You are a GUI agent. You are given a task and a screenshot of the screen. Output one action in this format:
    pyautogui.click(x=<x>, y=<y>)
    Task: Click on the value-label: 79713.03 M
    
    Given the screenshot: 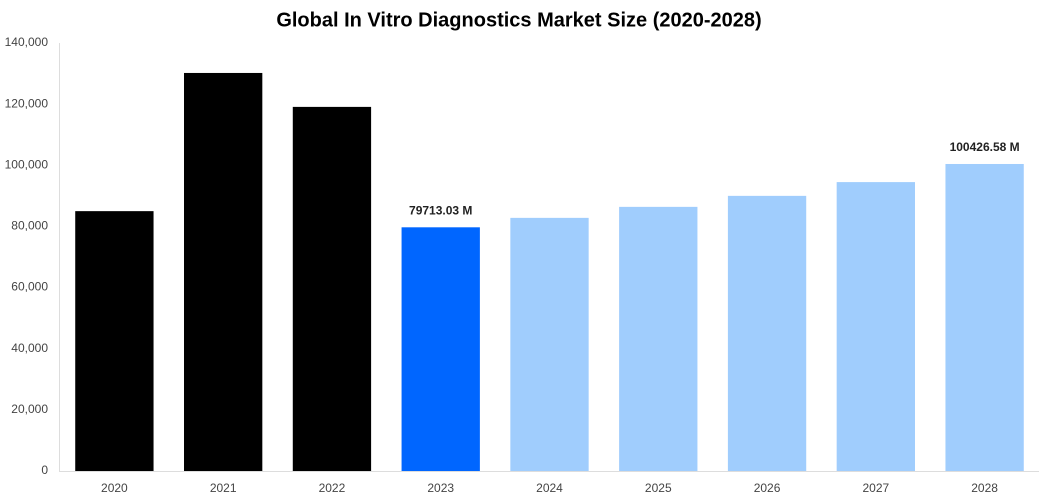 What is the action you would take?
    pyautogui.click(x=440, y=210)
    